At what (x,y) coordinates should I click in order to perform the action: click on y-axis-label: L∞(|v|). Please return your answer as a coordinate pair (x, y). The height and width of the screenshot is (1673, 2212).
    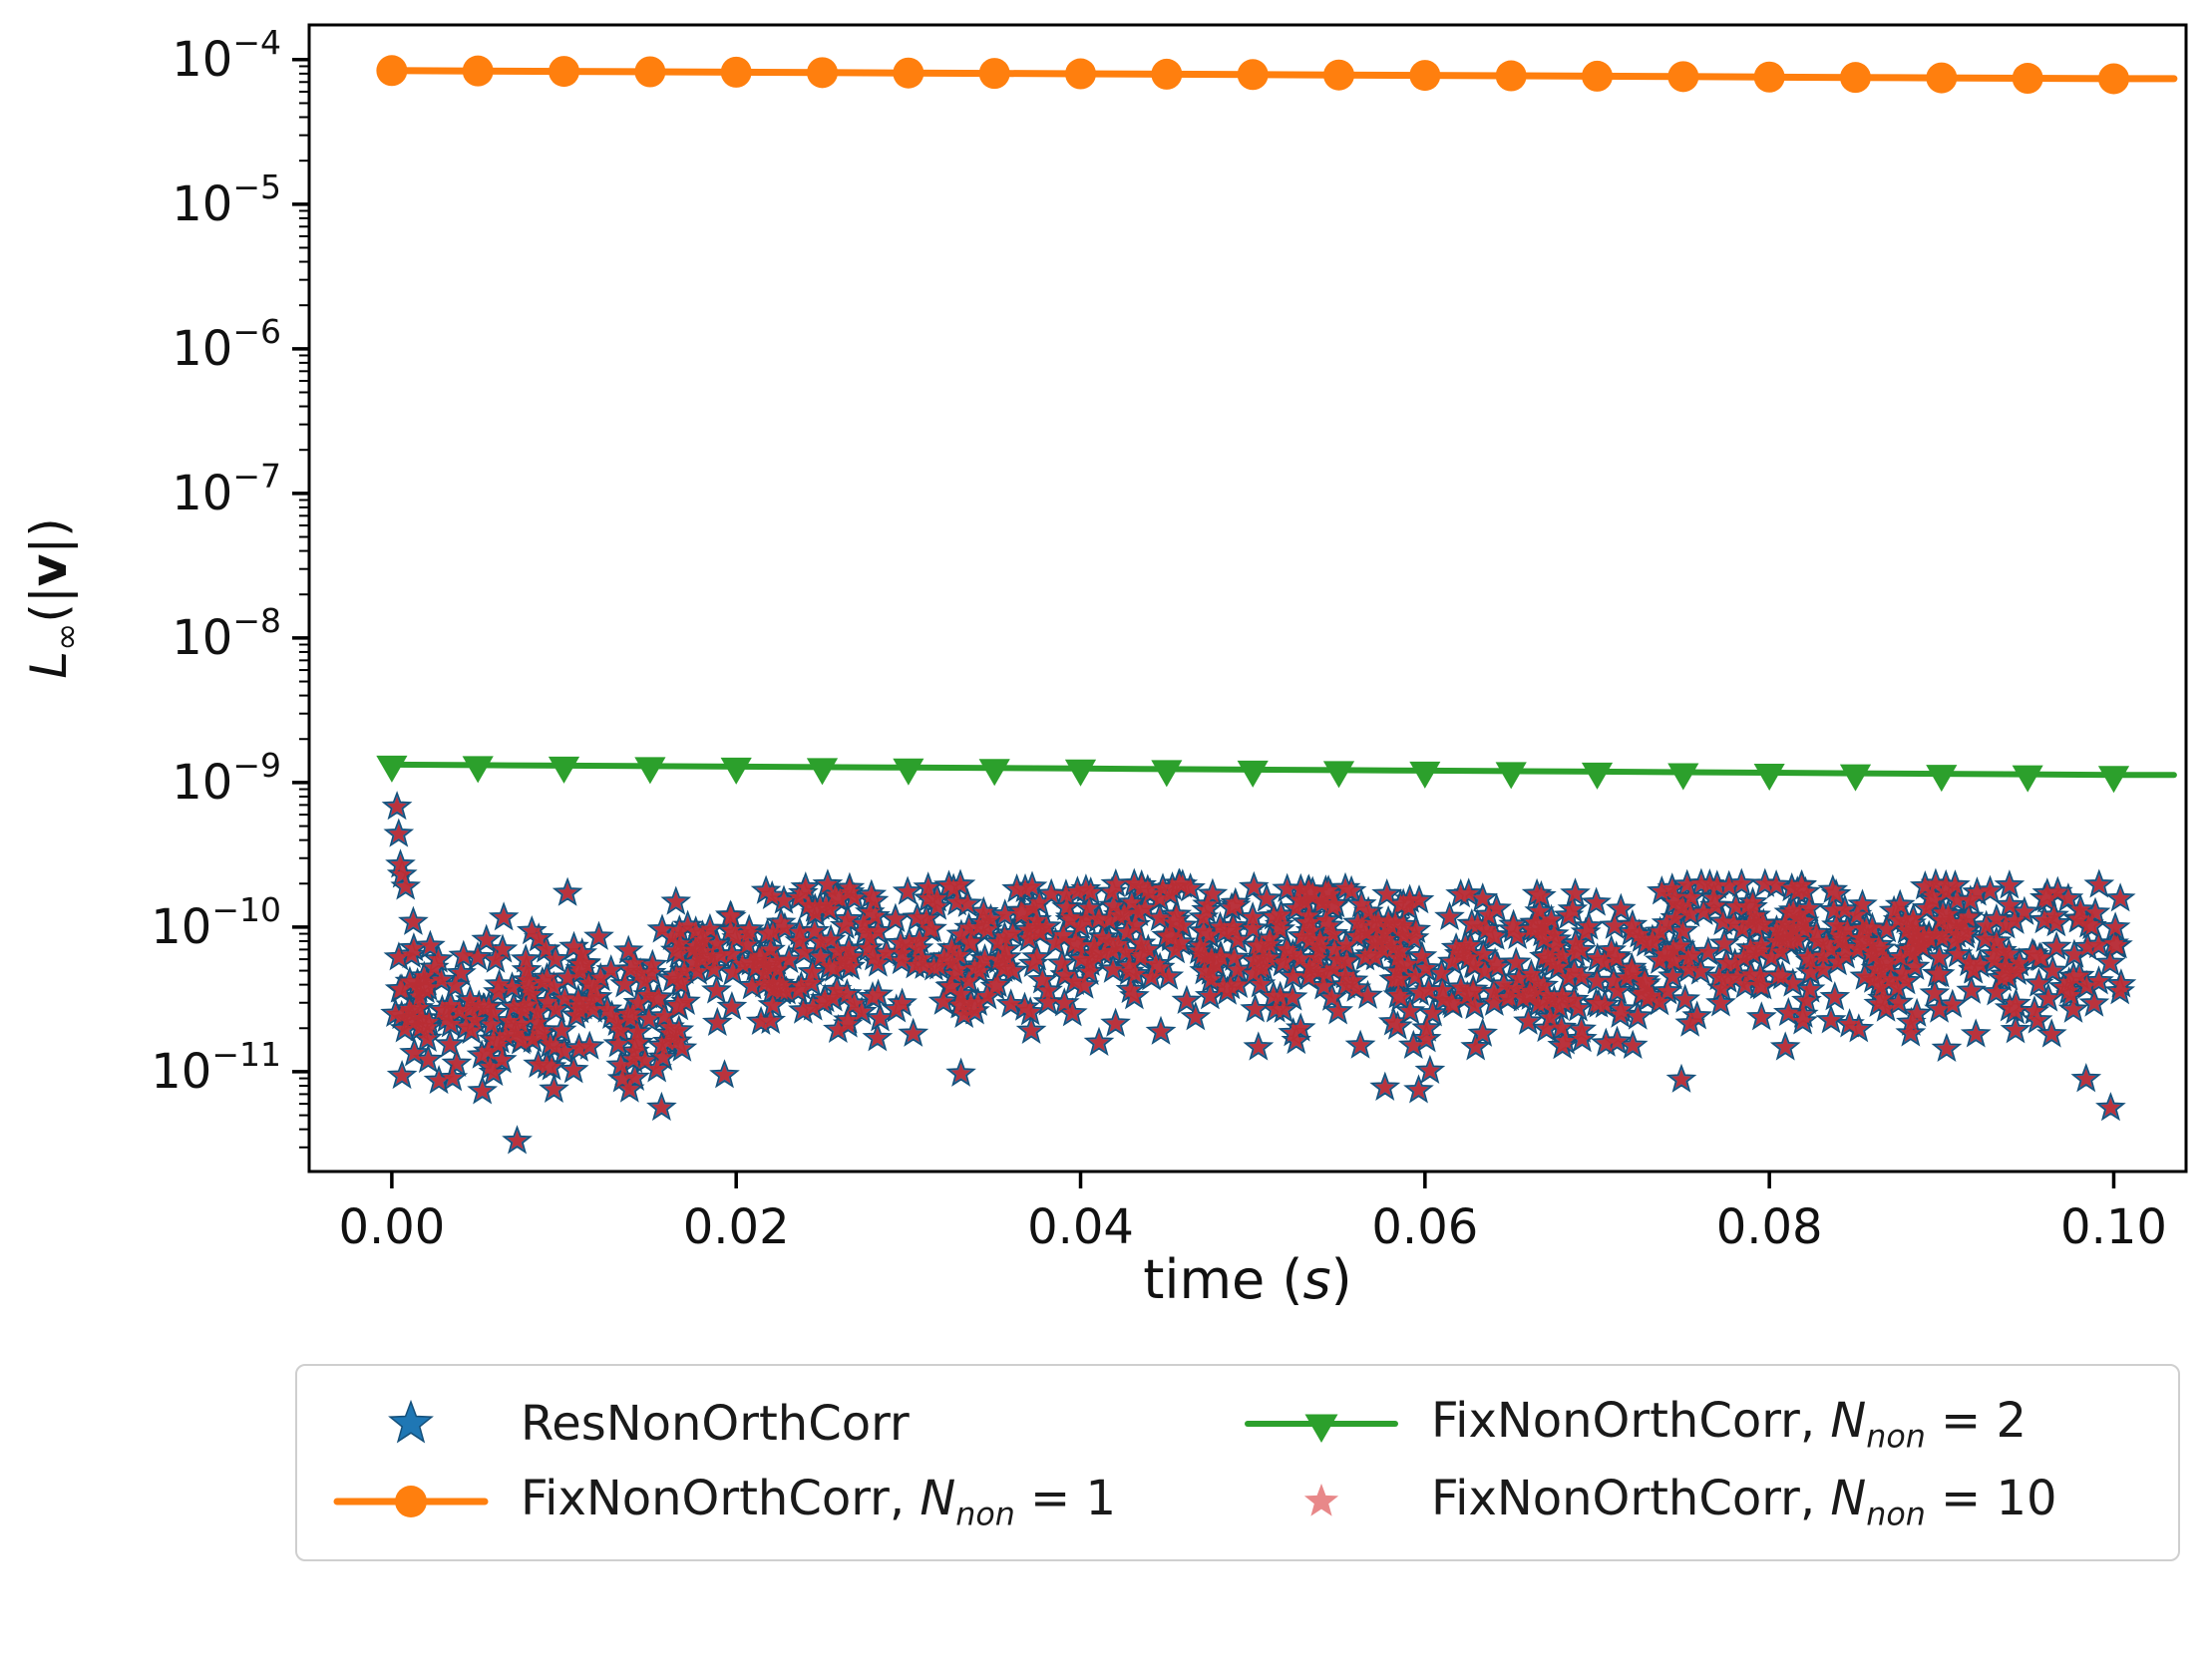
    Looking at the image, I should click on (53, 598).